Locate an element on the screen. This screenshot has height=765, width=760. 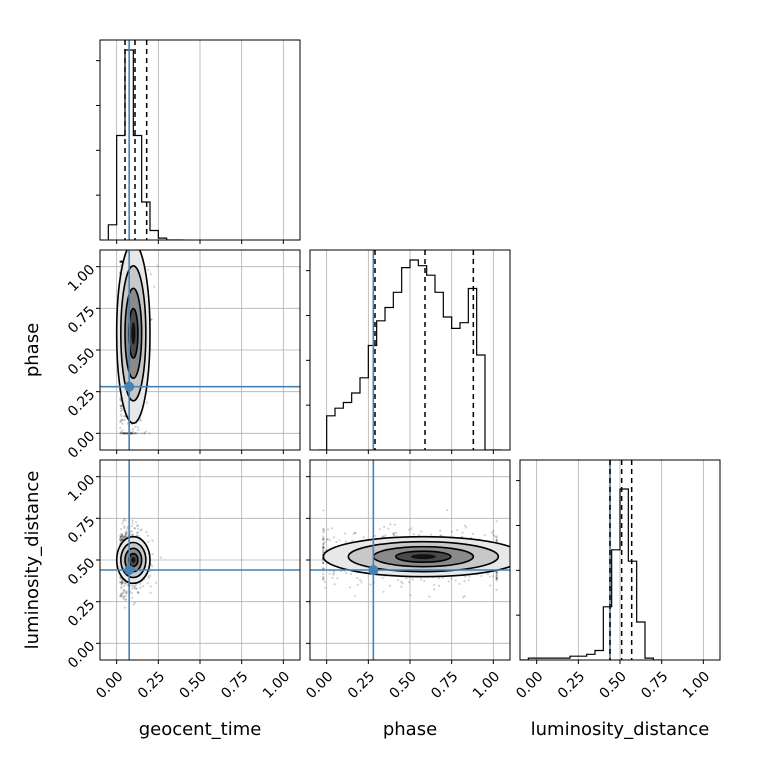
x-axis-label-luminosity_distance: luminosity_distance is located at coordinates (620, 729).